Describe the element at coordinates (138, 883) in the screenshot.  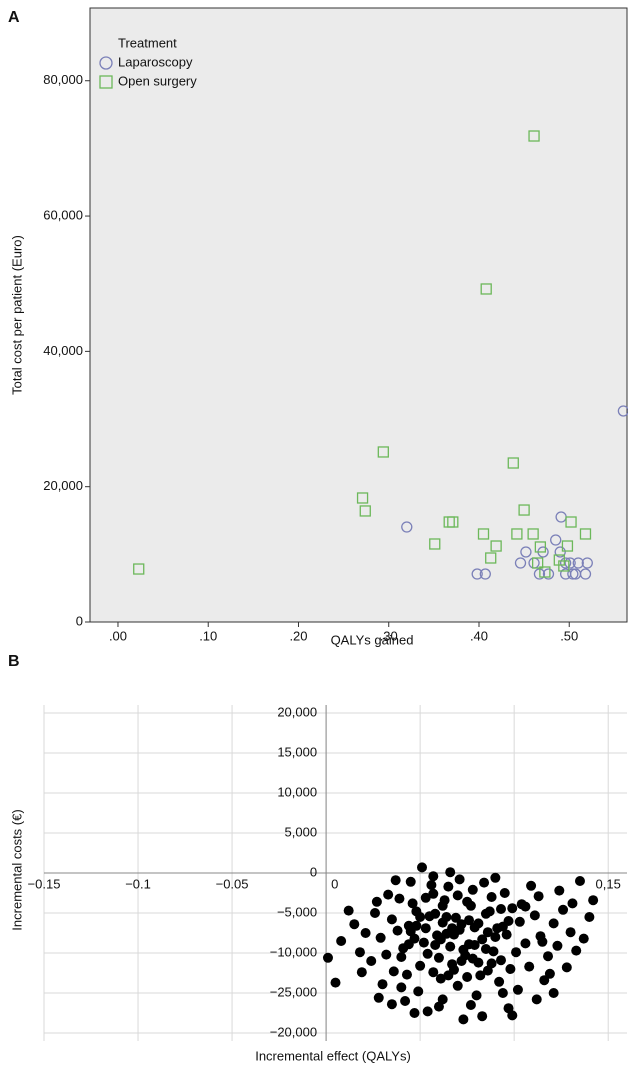
I see `x-tick-label: −0.1` at that location.